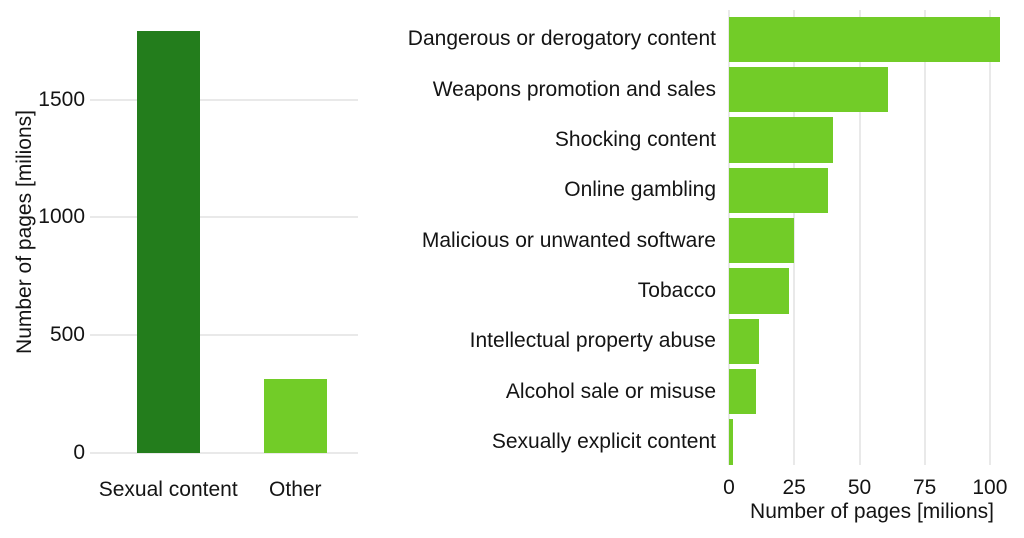 This screenshot has width=1024, height=538. Describe the element at coordinates (640, 190) in the screenshot. I see `category-label-online-gambling: Online gambling` at that location.